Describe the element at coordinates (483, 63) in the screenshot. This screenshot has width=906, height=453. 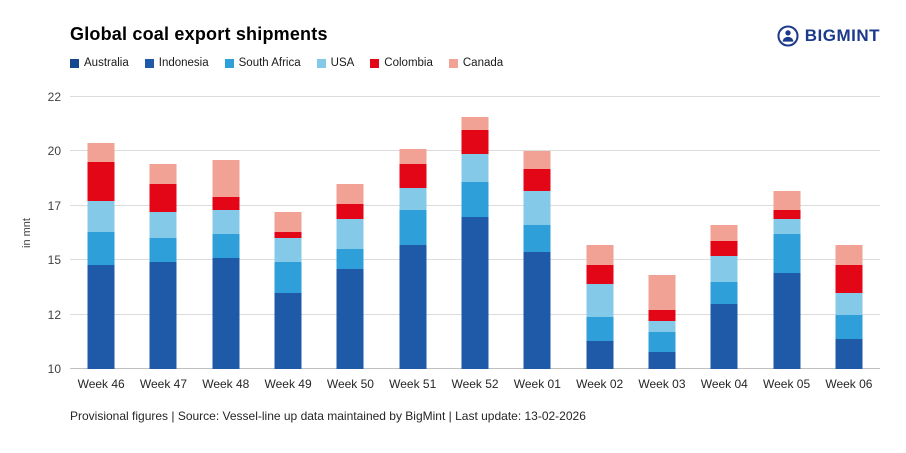
I see `legend-label: Canada` at that location.